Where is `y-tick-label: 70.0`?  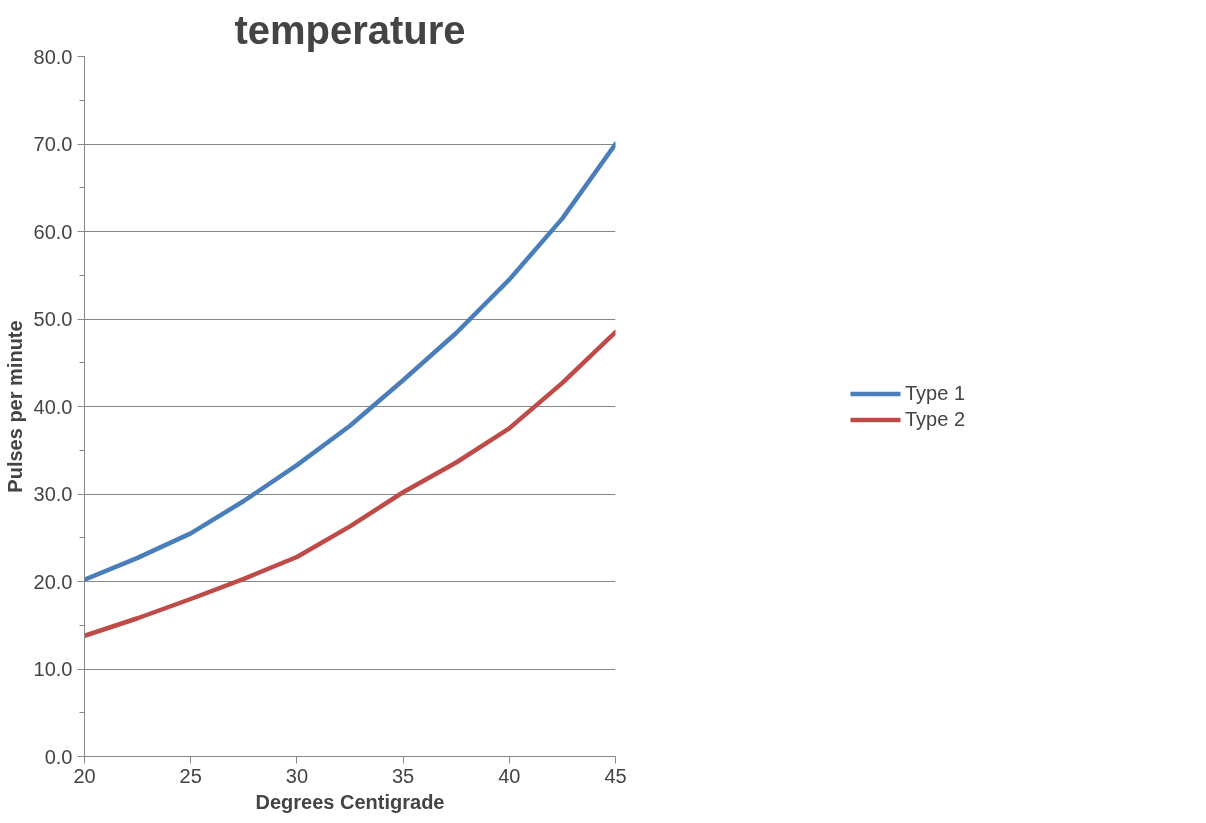
y-tick-label: 70.0 is located at coordinates (53, 144).